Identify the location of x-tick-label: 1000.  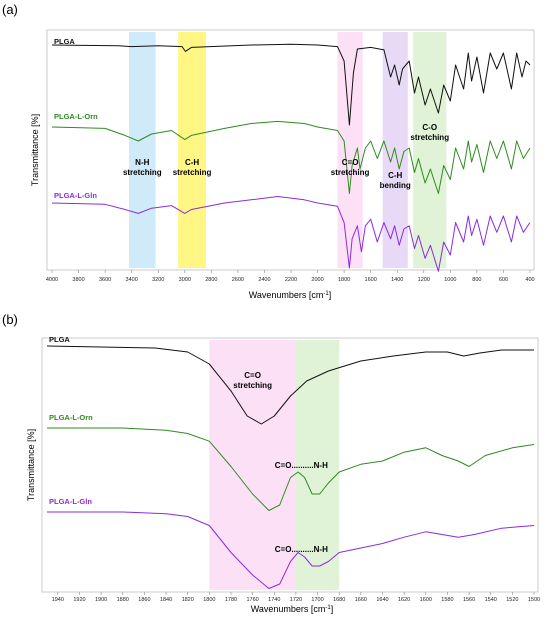
(450, 280).